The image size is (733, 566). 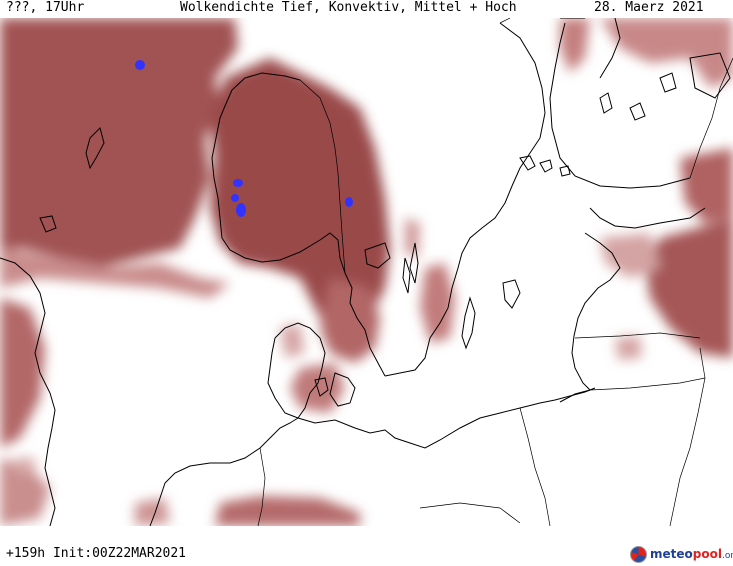 I want to click on cloud-field-south-small, so click(x=152, y=512).